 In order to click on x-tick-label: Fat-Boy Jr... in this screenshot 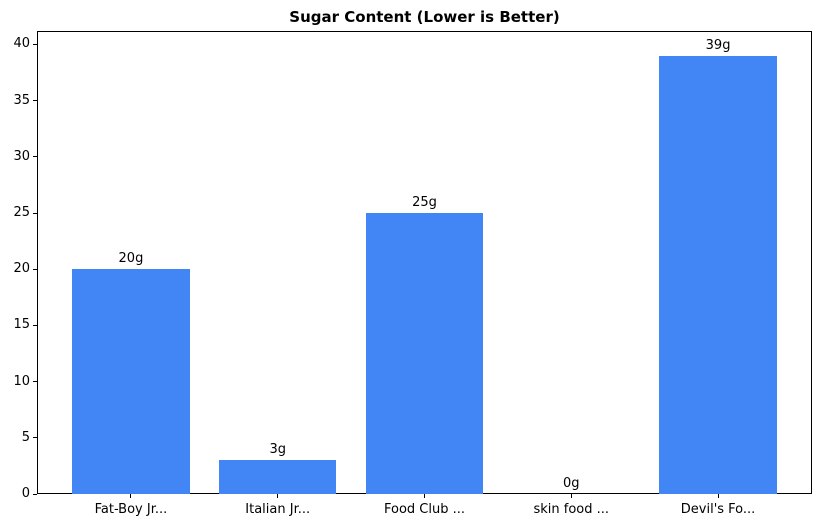, I will do `click(131, 509)`.